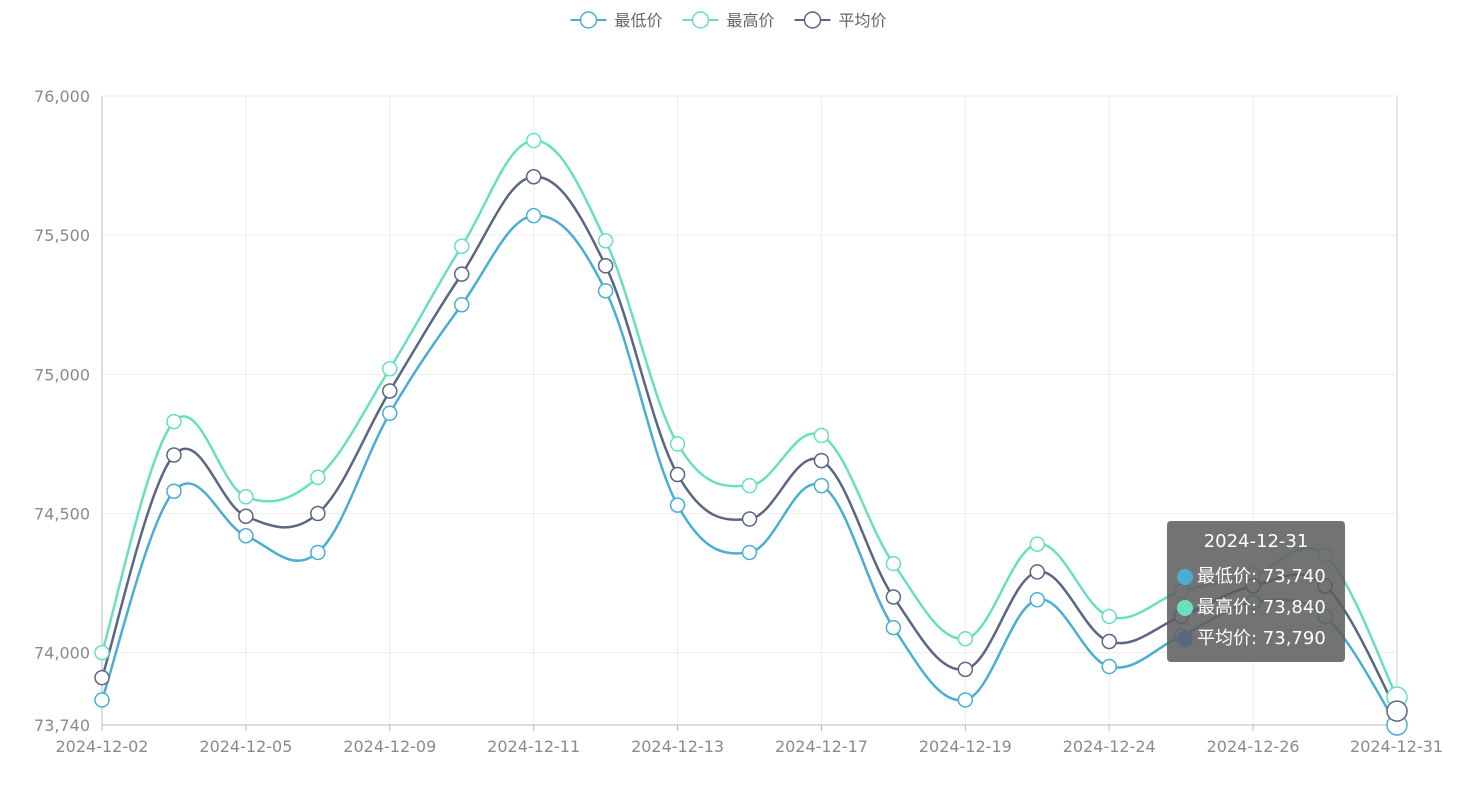  Describe the element at coordinates (1109, 746) in the screenshot. I see `x-tick-label: 2024-12-24` at that location.